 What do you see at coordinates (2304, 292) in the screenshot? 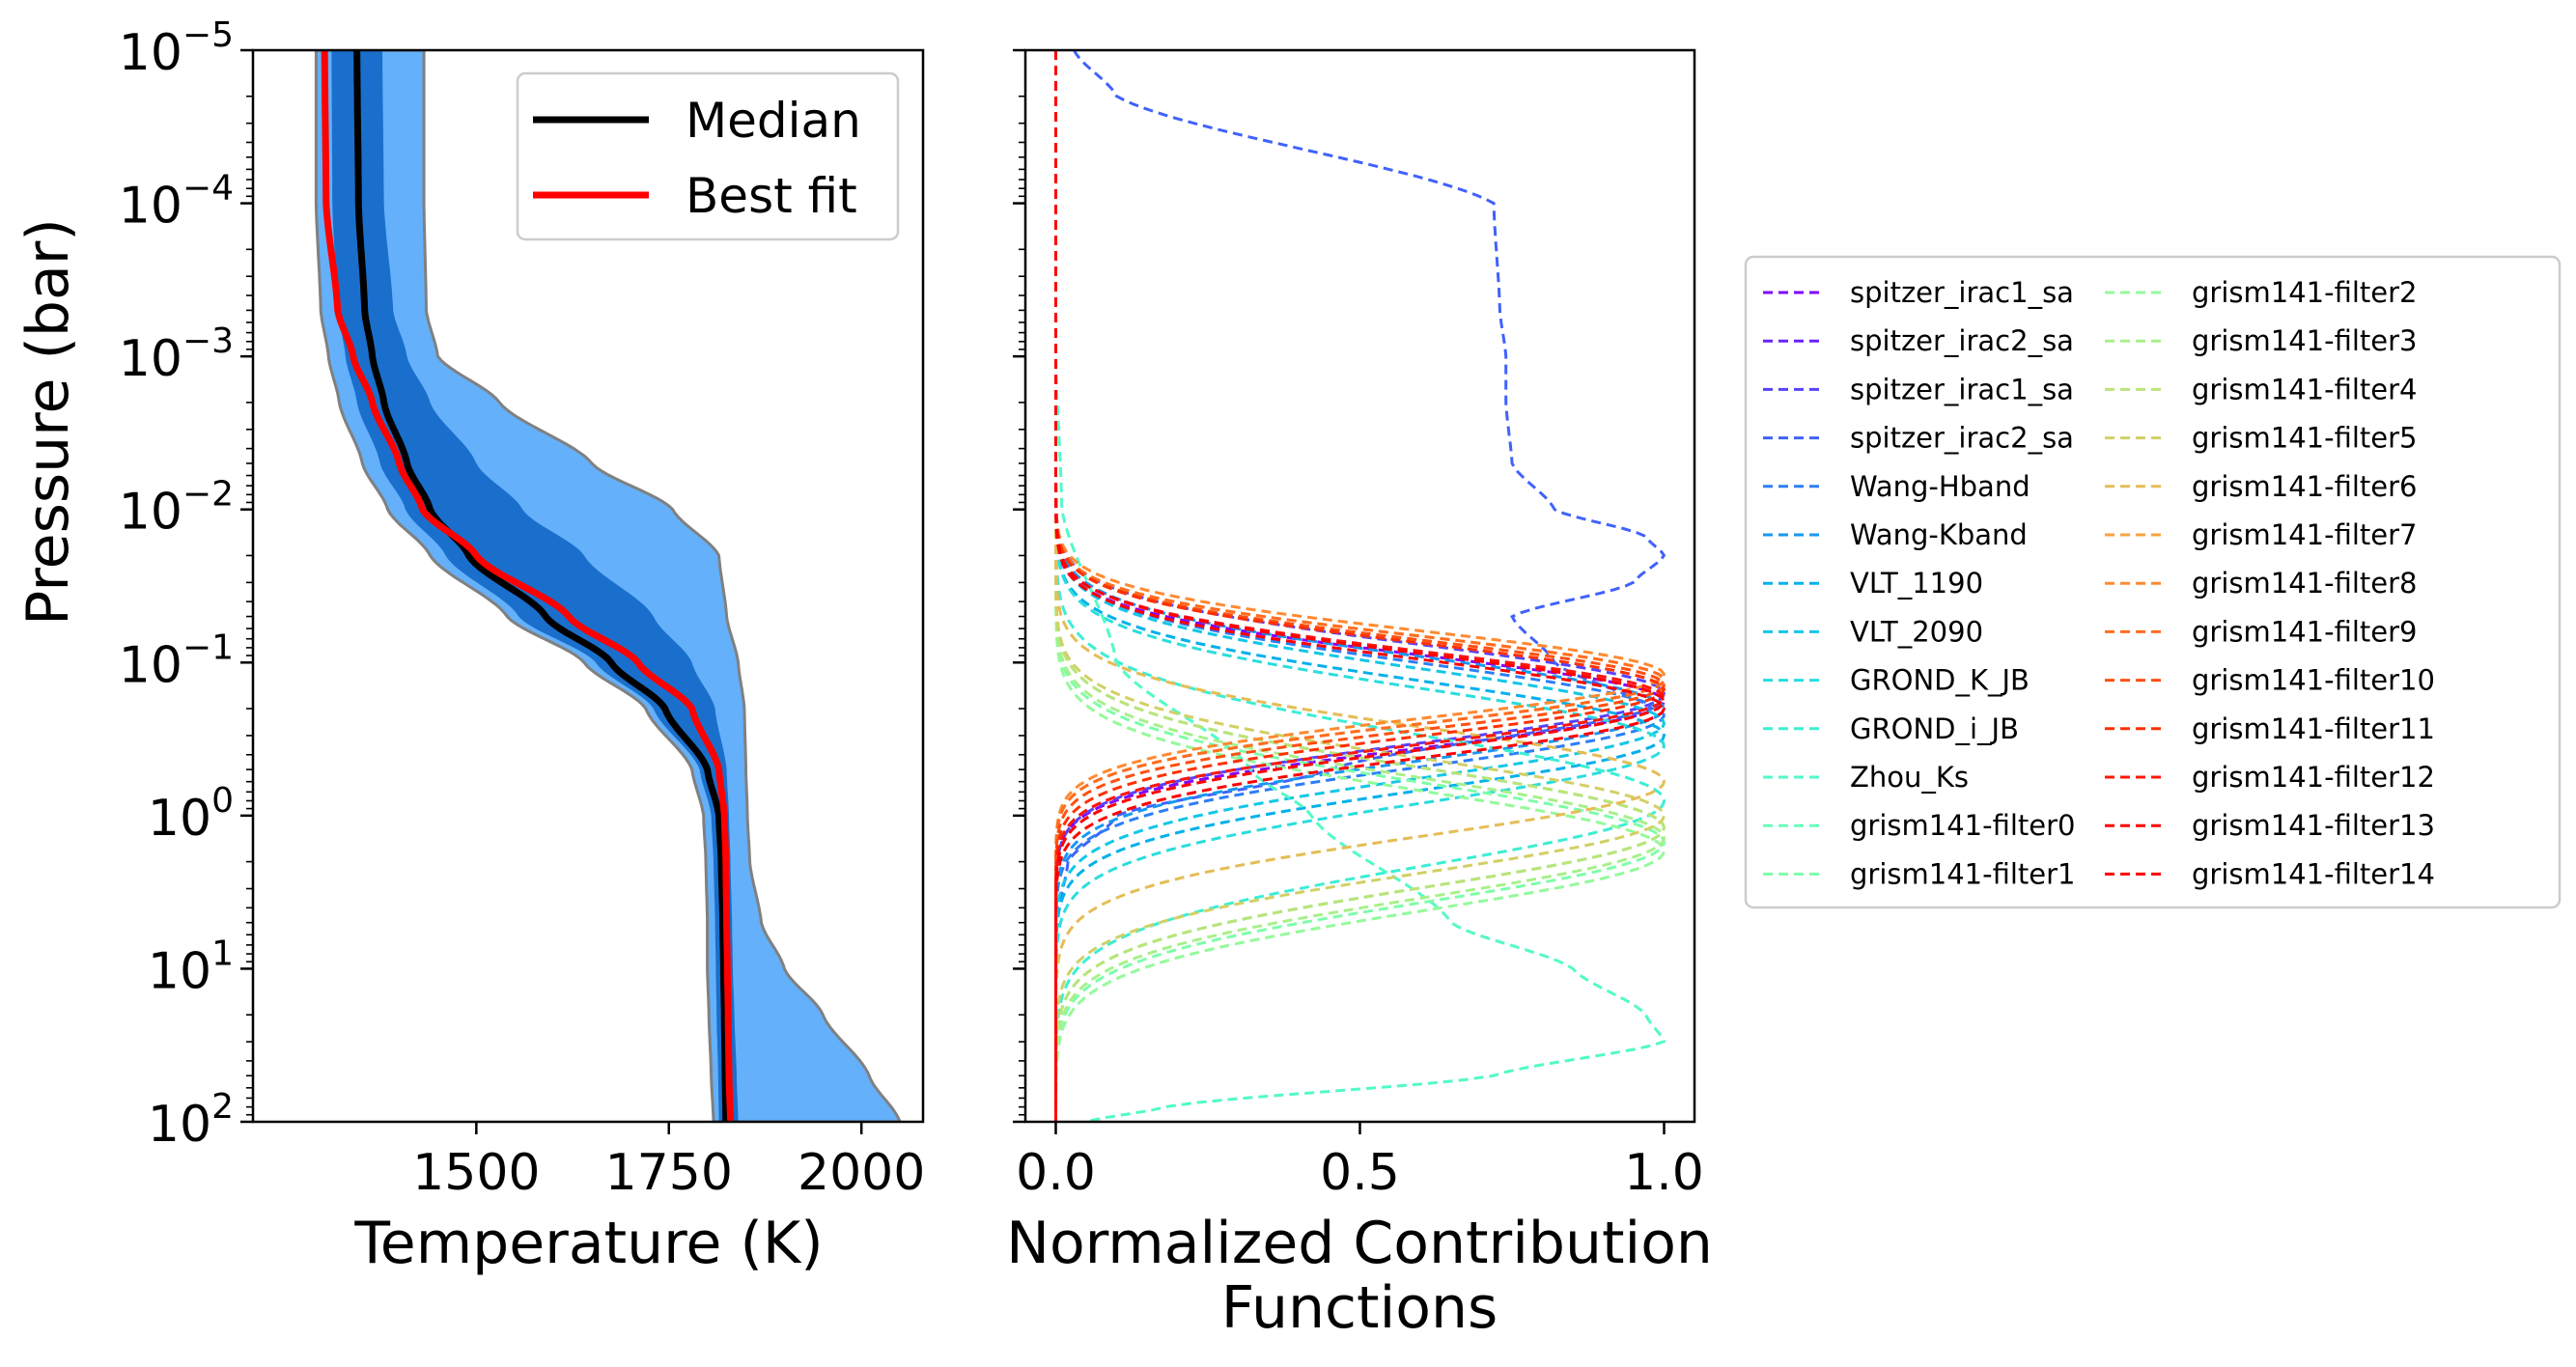
I see `cf-legend-label: grism141-filter2` at bounding box center [2304, 292].